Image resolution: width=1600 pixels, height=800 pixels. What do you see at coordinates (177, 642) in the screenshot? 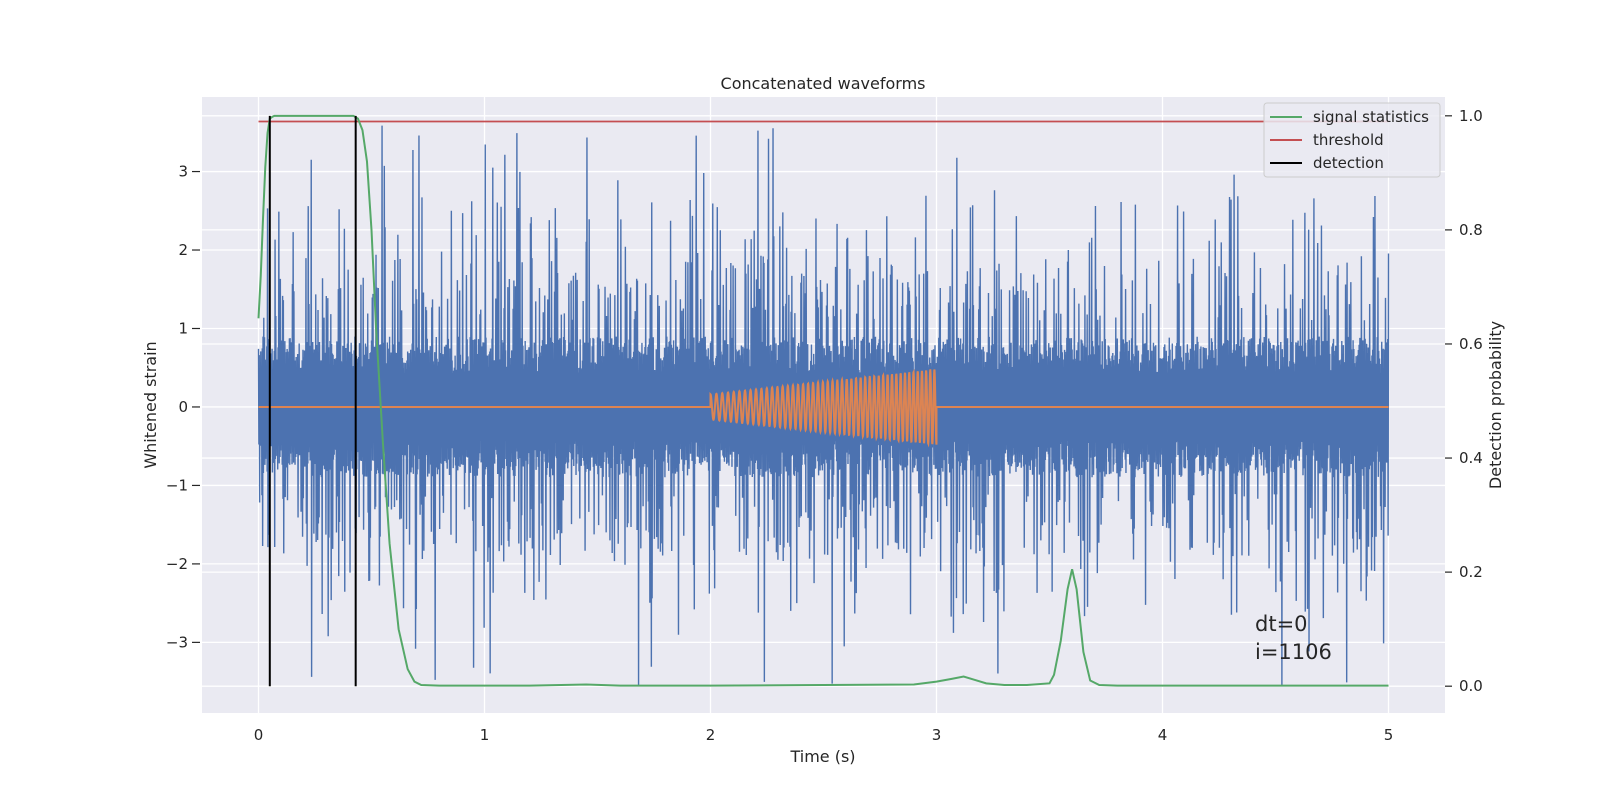
I see `y-tick-label: −3` at bounding box center [177, 642].